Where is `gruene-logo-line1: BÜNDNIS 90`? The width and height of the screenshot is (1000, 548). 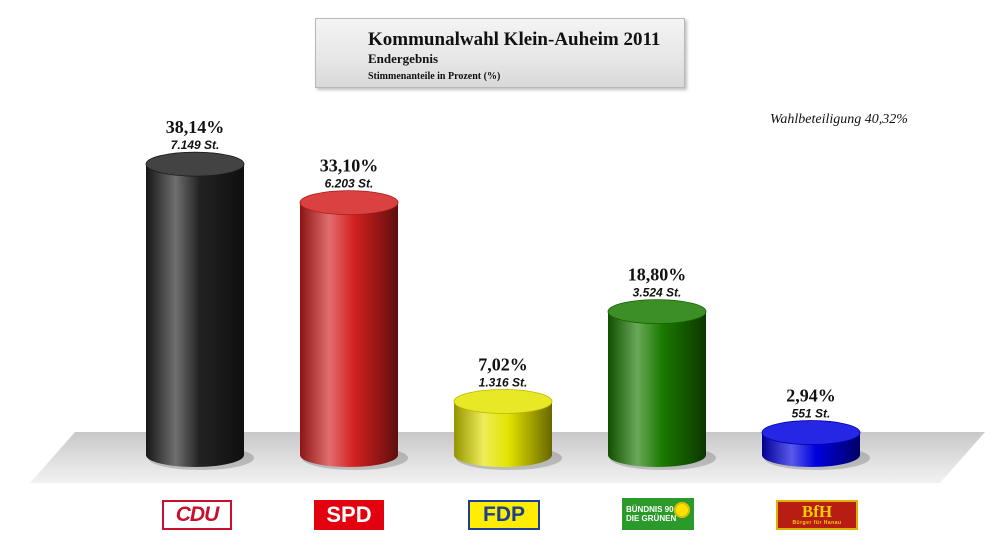
gruene-logo-line1: BÜNDNIS 90 is located at coordinates (650, 509).